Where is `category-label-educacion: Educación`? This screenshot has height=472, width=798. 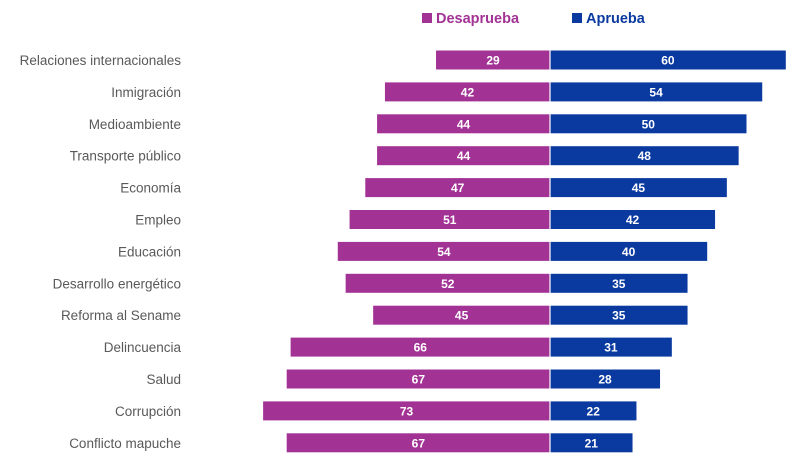
category-label-educacion: Educación is located at coordinates (149, 251).